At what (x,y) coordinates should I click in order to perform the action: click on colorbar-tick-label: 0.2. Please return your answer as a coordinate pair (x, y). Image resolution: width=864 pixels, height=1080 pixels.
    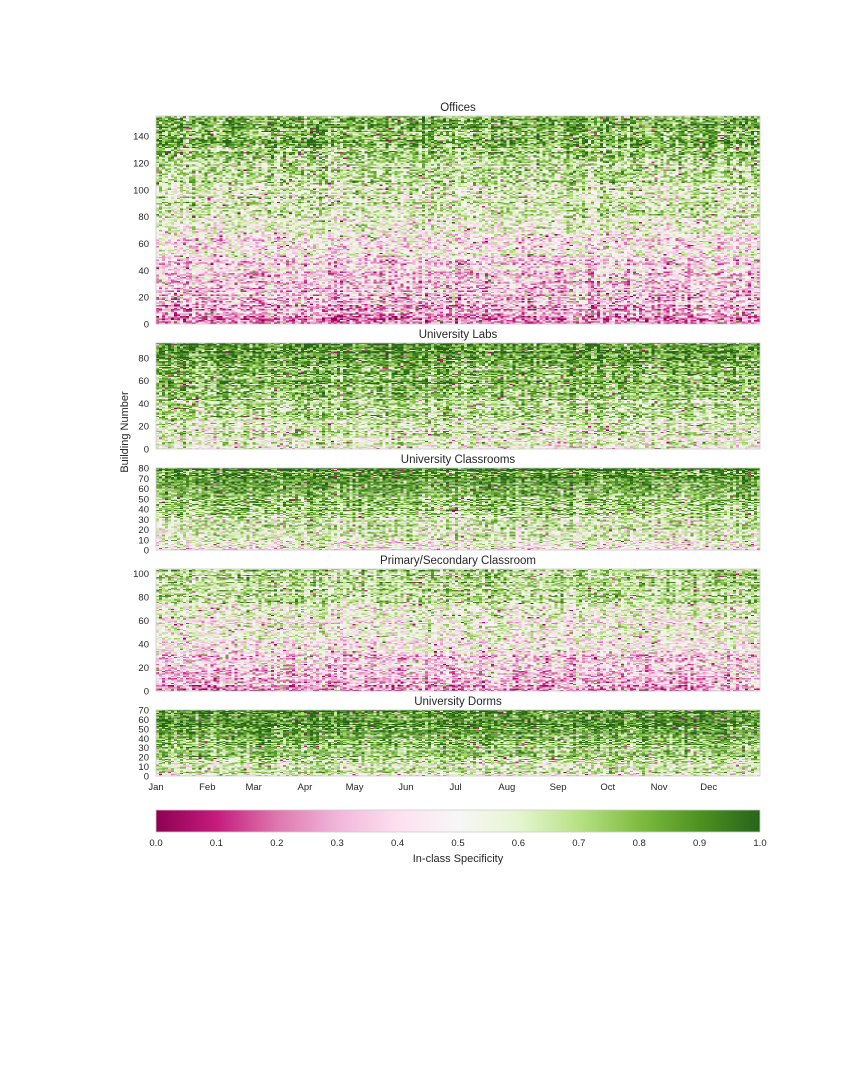
    Looking at the image, I should click on (276, 843).